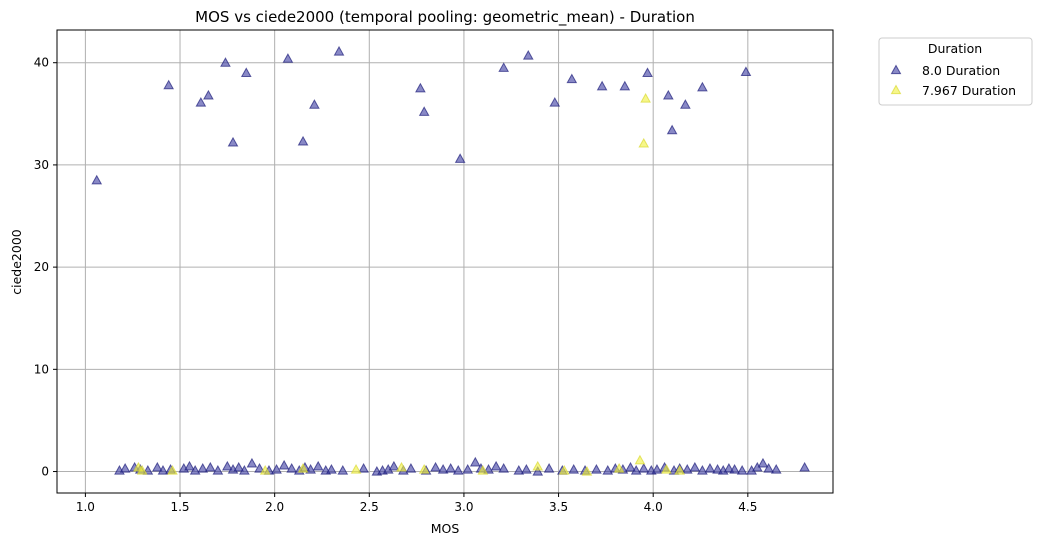  What do you see at coordinates (41, 369) in the screenshot?
I see `y-tick-label: 10` at bounding box center [41, 369].